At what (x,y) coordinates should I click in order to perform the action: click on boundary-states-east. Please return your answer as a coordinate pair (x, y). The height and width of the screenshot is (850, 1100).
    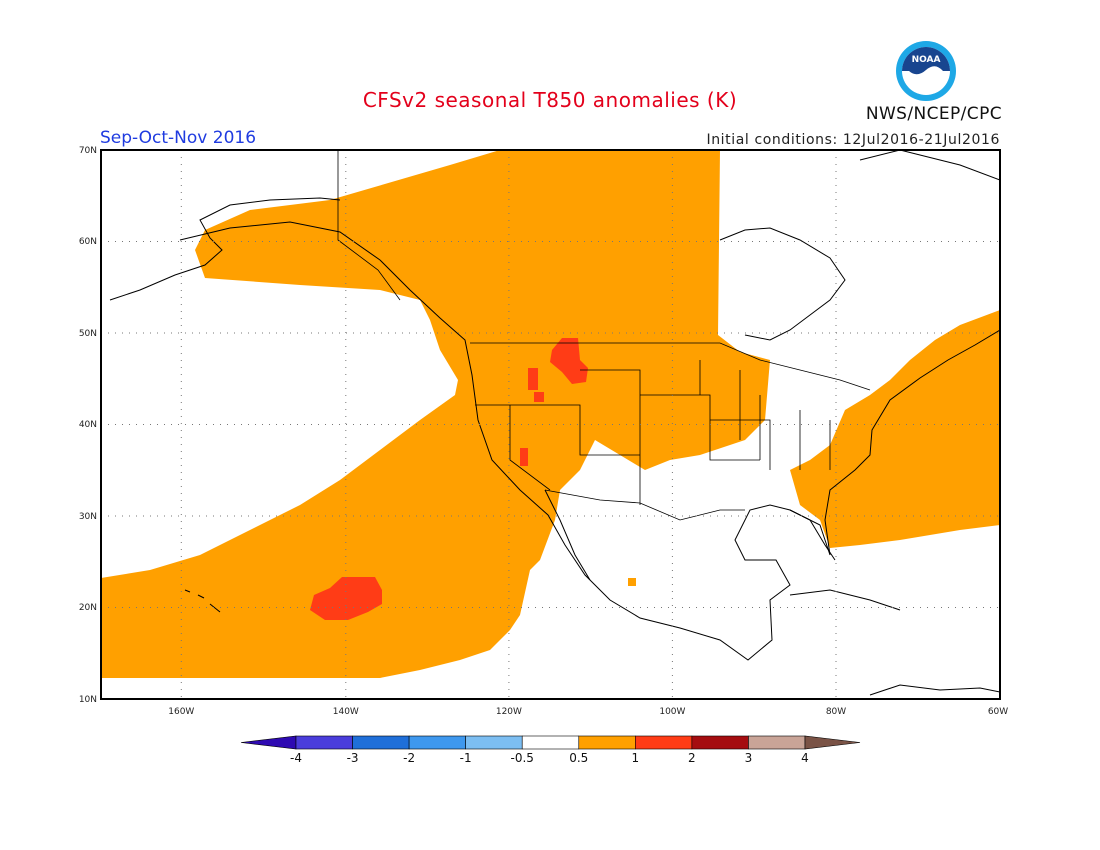
    Looking at the image, I should click on (765, 415).